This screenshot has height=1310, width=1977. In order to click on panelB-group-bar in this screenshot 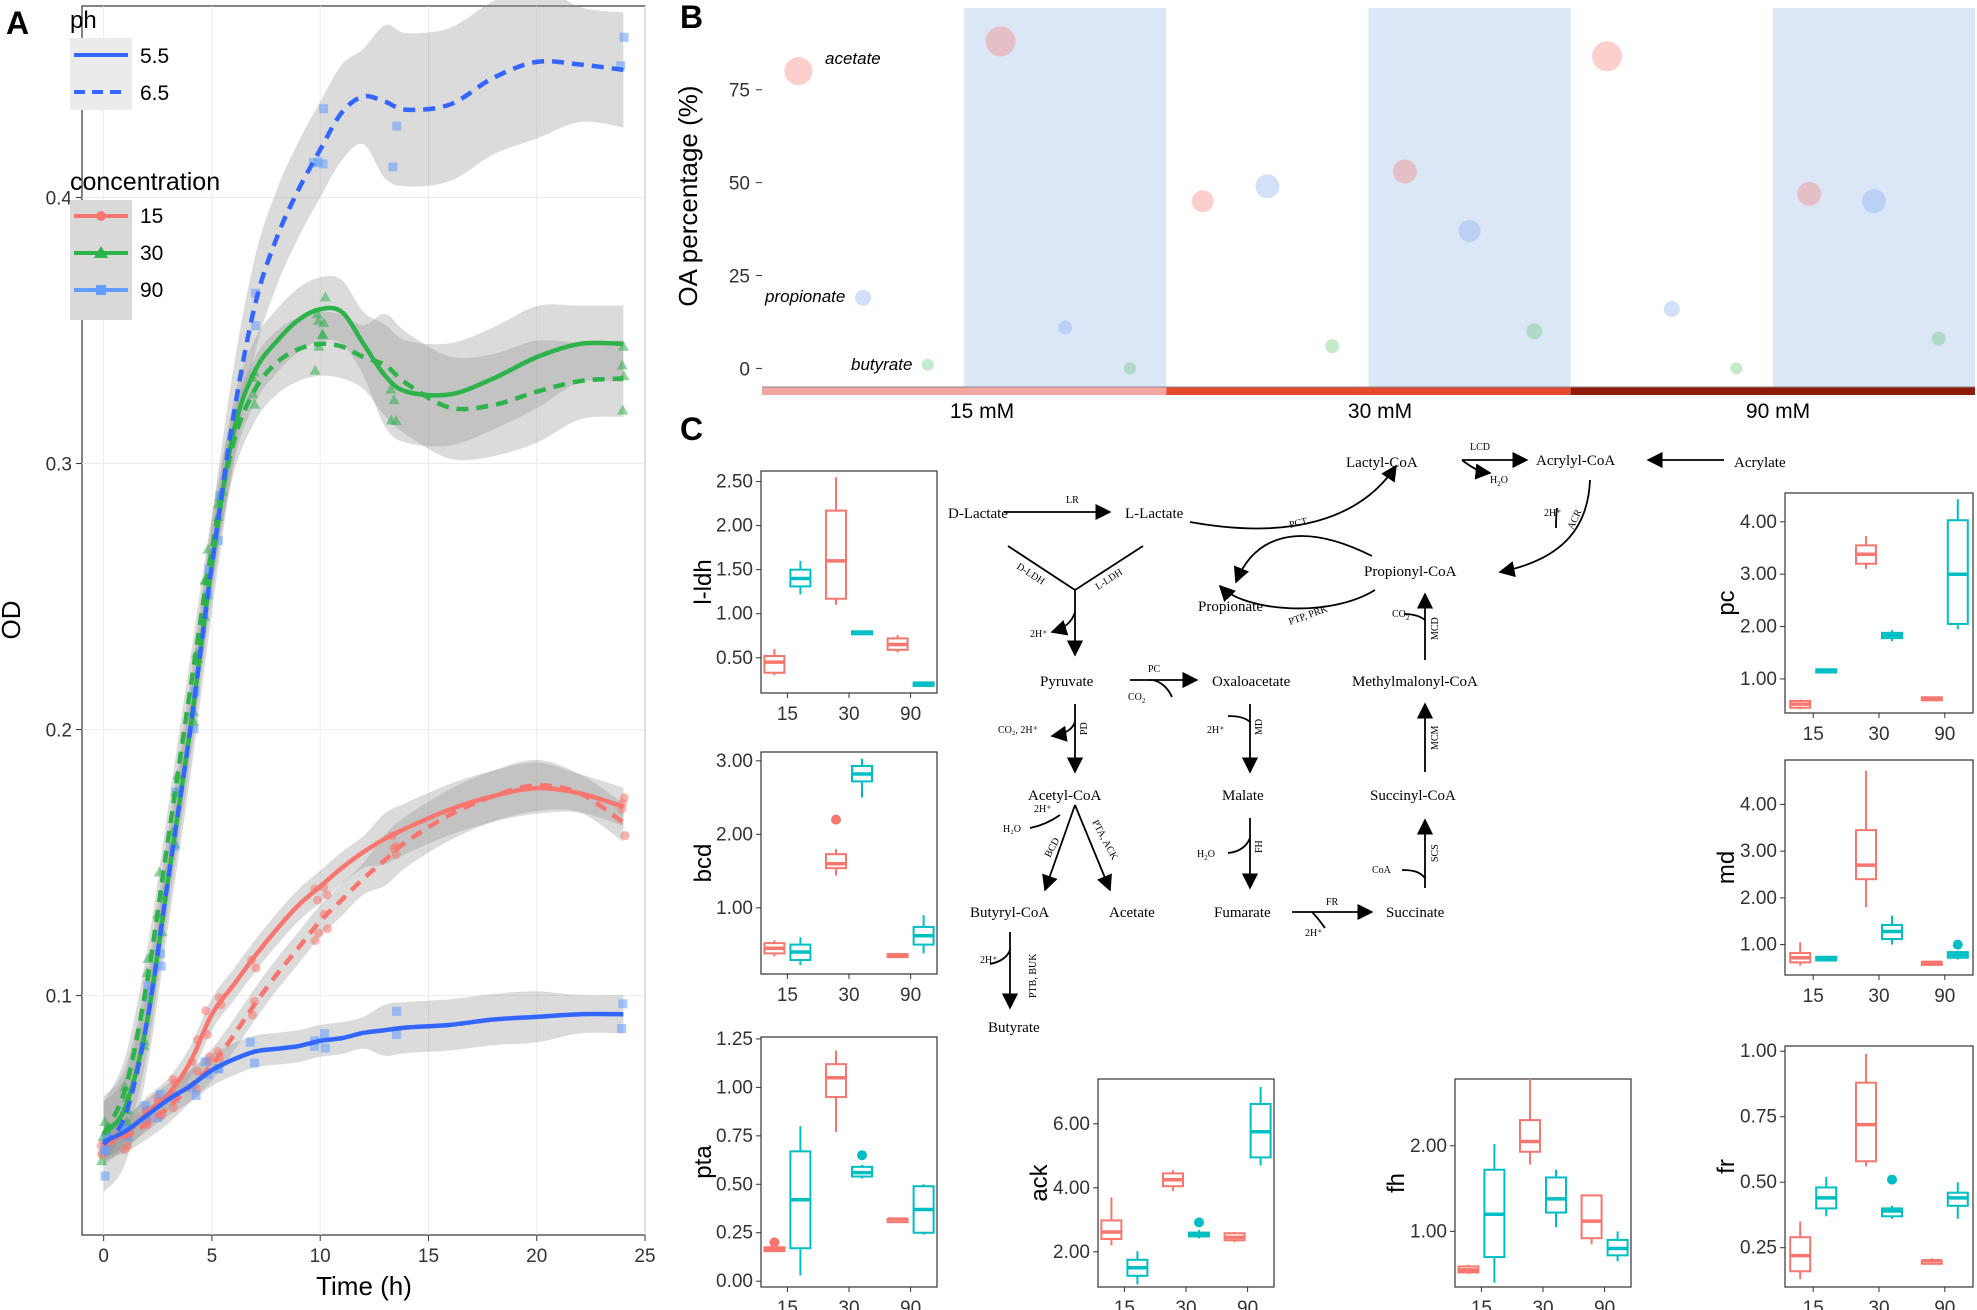, I will do `click(1368, 391)`.